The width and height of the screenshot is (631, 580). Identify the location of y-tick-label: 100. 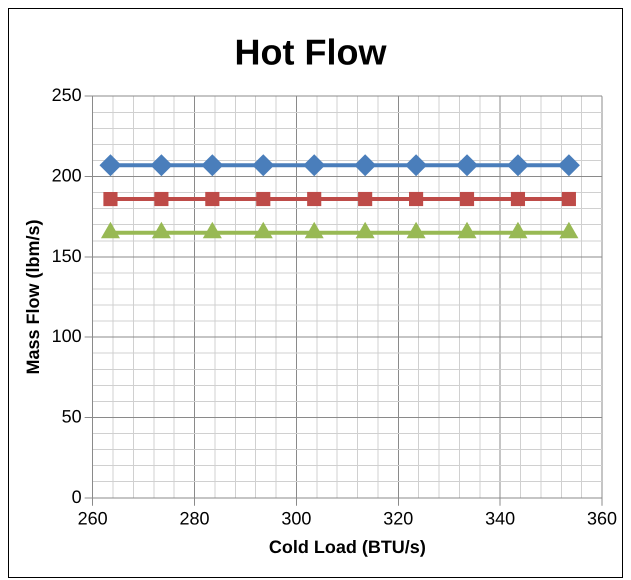
(67, 336).